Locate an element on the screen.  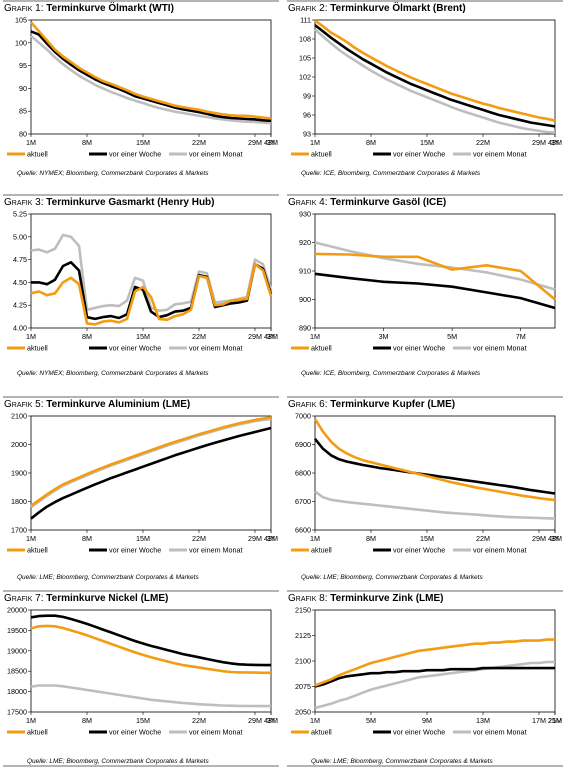
y-tick-label: 80 is located at coordinates (23, 134).